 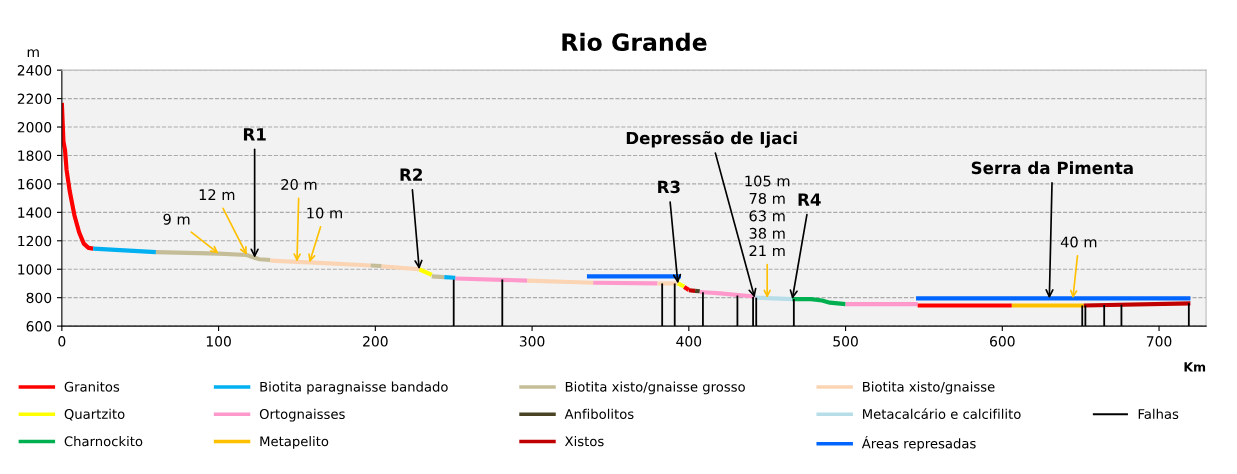 I want to click on annotation: 12 m, so click(x=217, y=194).